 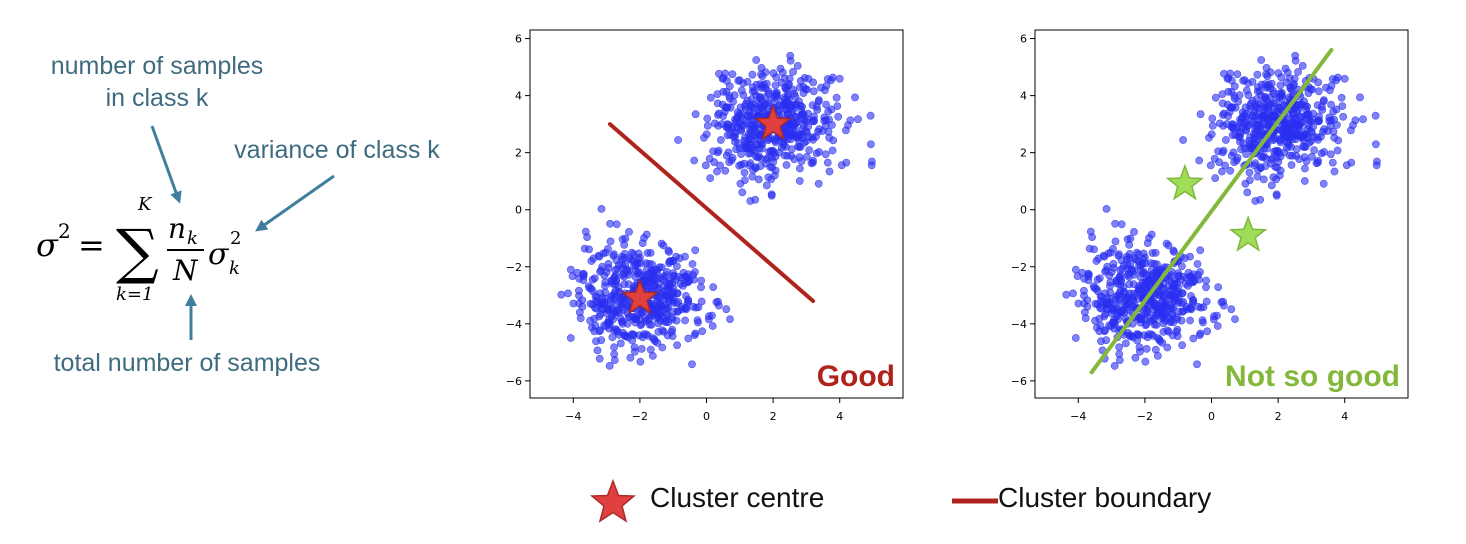 What do you see at coordinates (737, 497) in the screenshot?
I see `legend-centre-label: Cluster centre` at bounding box center [737, 497].